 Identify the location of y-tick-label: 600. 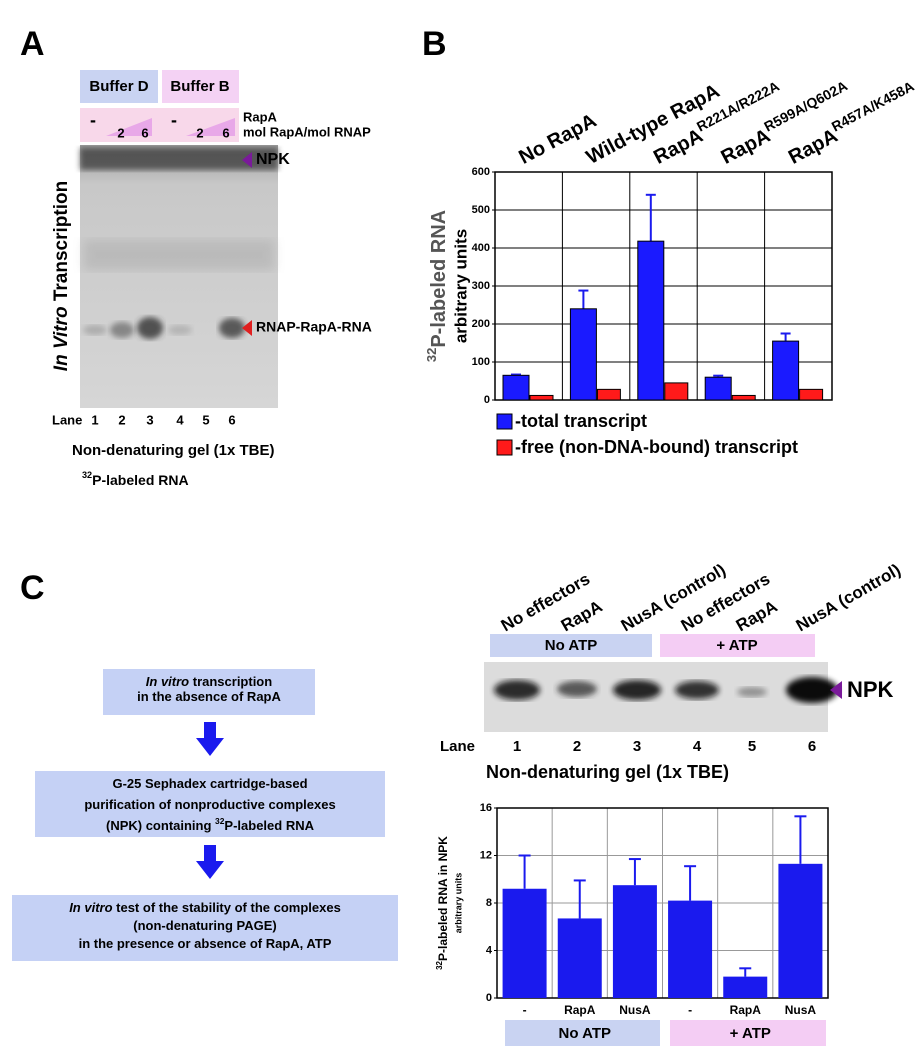
(481, 172).